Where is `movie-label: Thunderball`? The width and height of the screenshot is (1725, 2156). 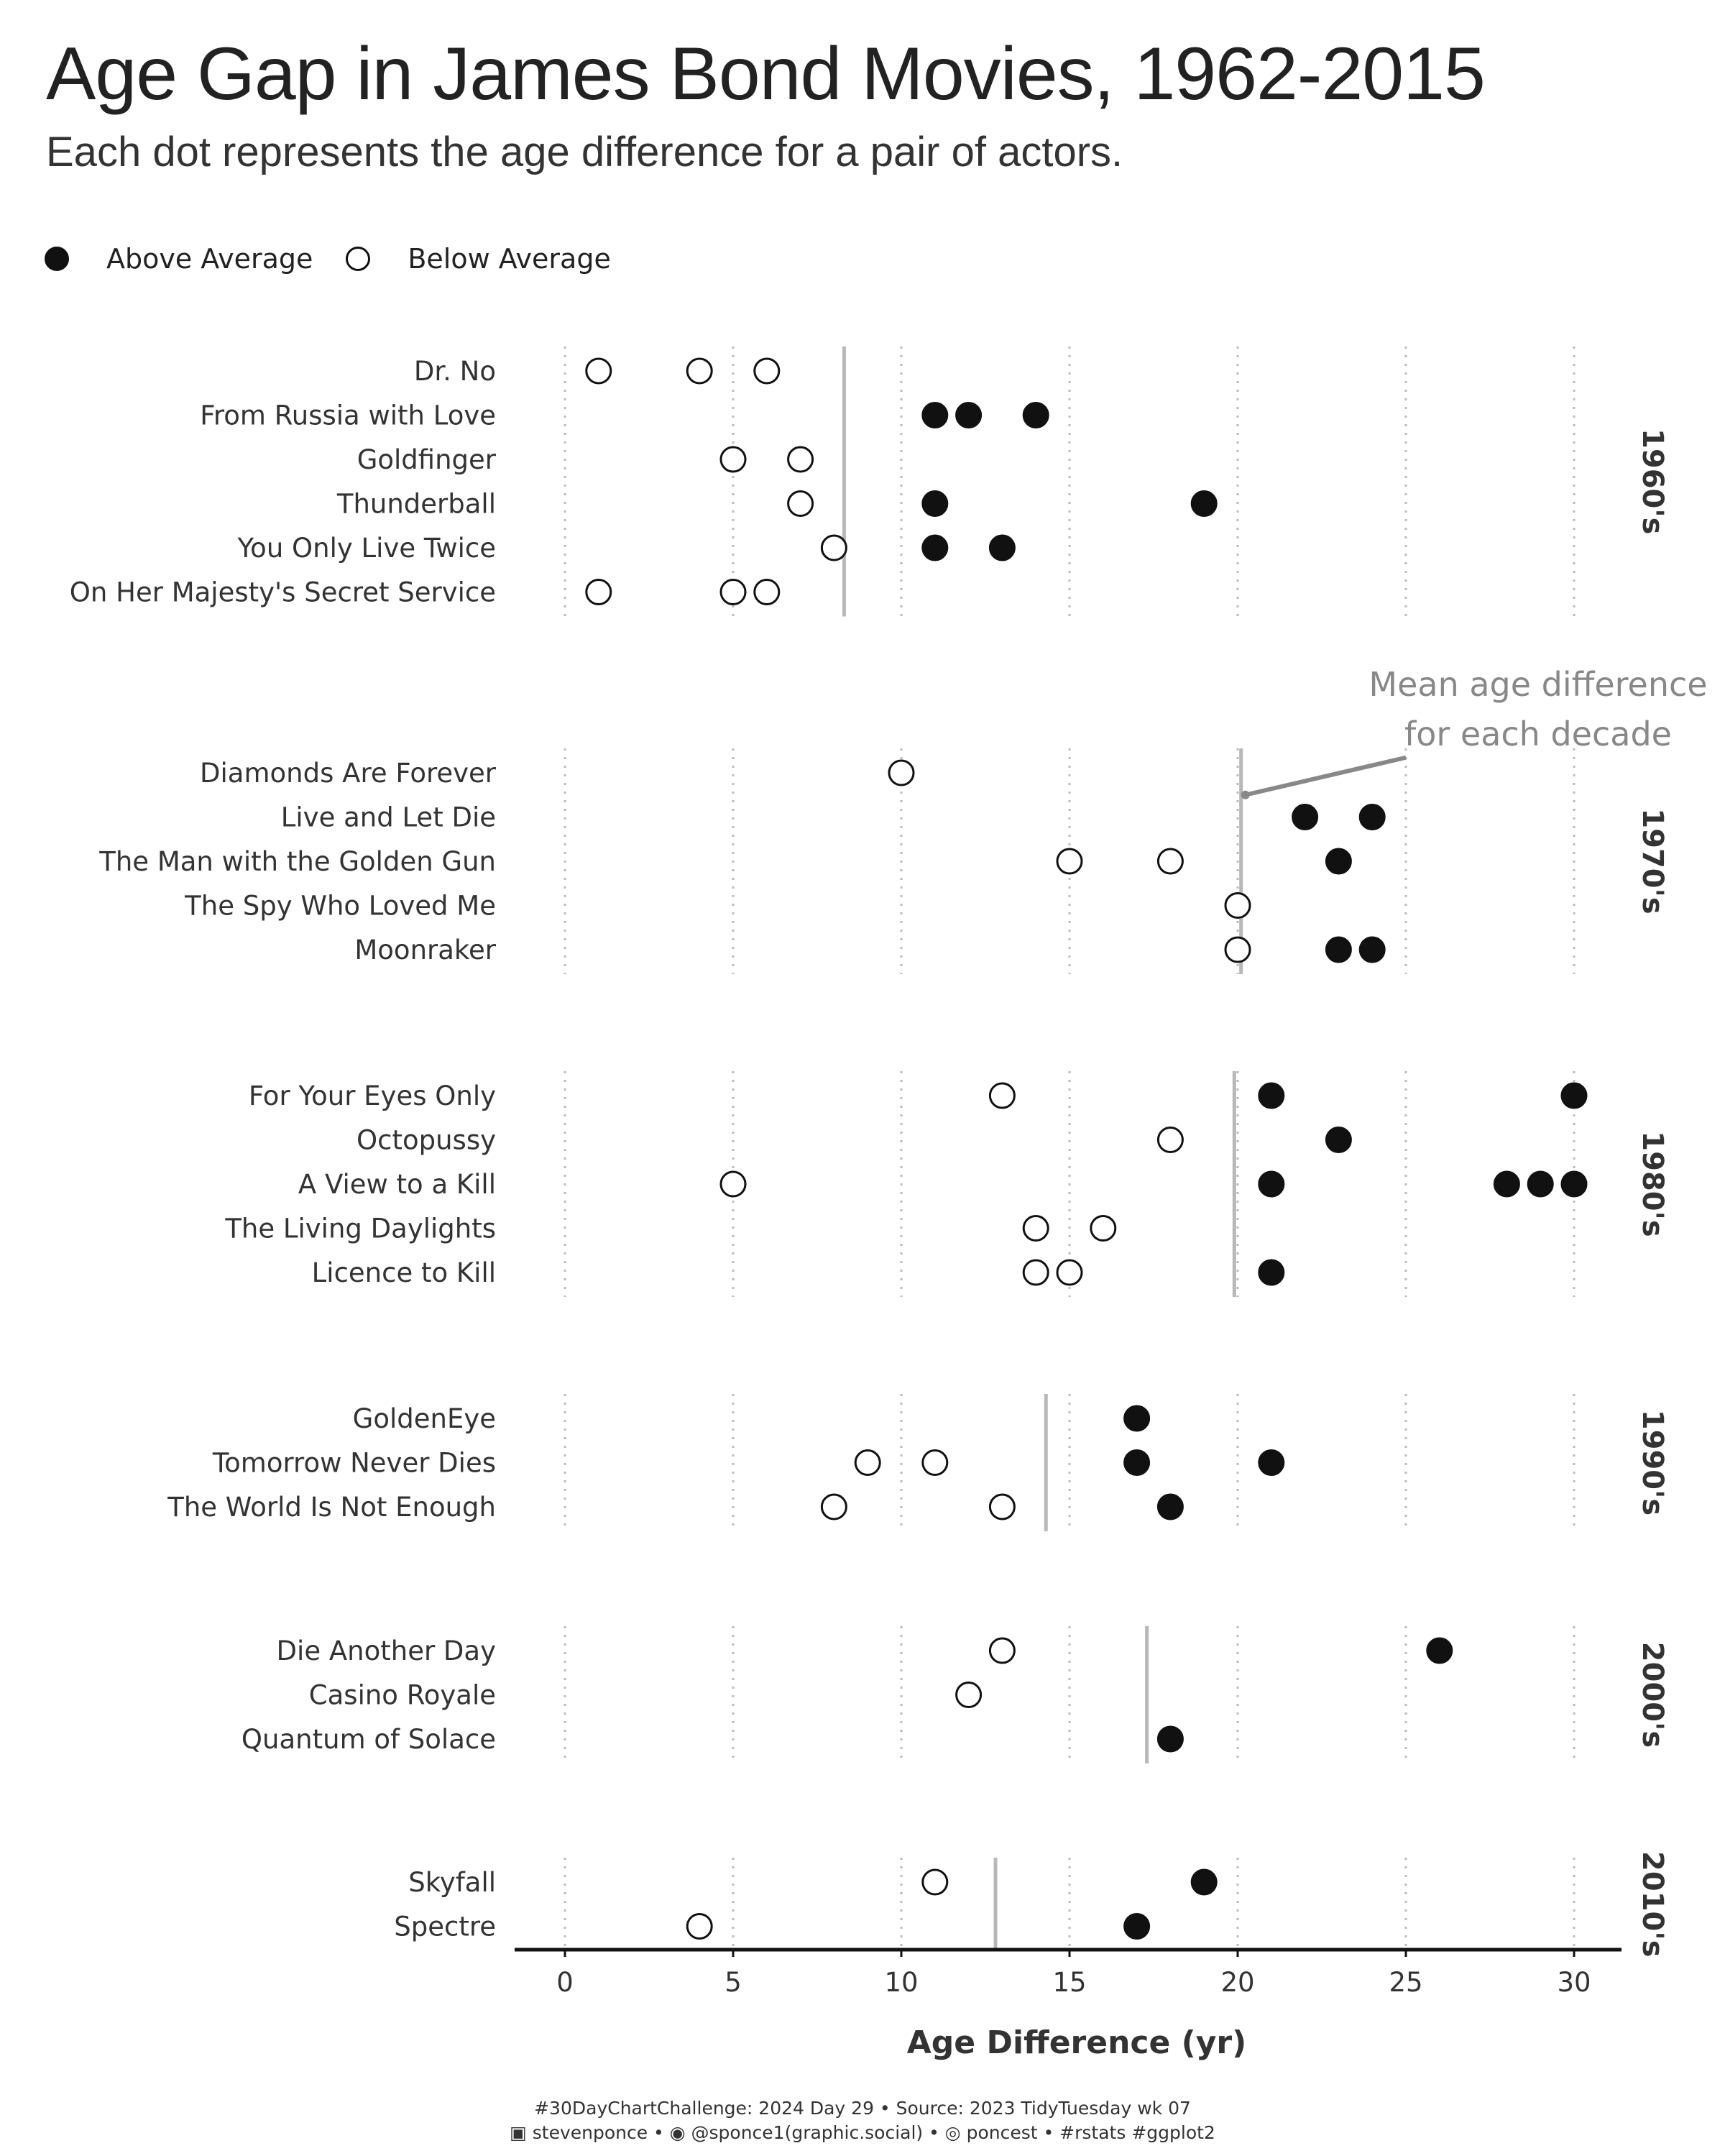
movie-label: Thunderball is located at coordinates (416, 505).